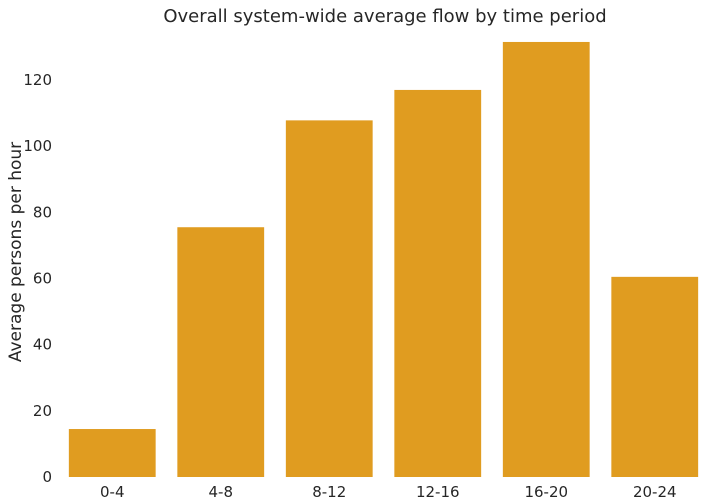 The image size is (718, 504). What do you see at coordinates (42, 212) in the screenshot?
I see `y-tick-label: 80` at bounding box center [42, 212].